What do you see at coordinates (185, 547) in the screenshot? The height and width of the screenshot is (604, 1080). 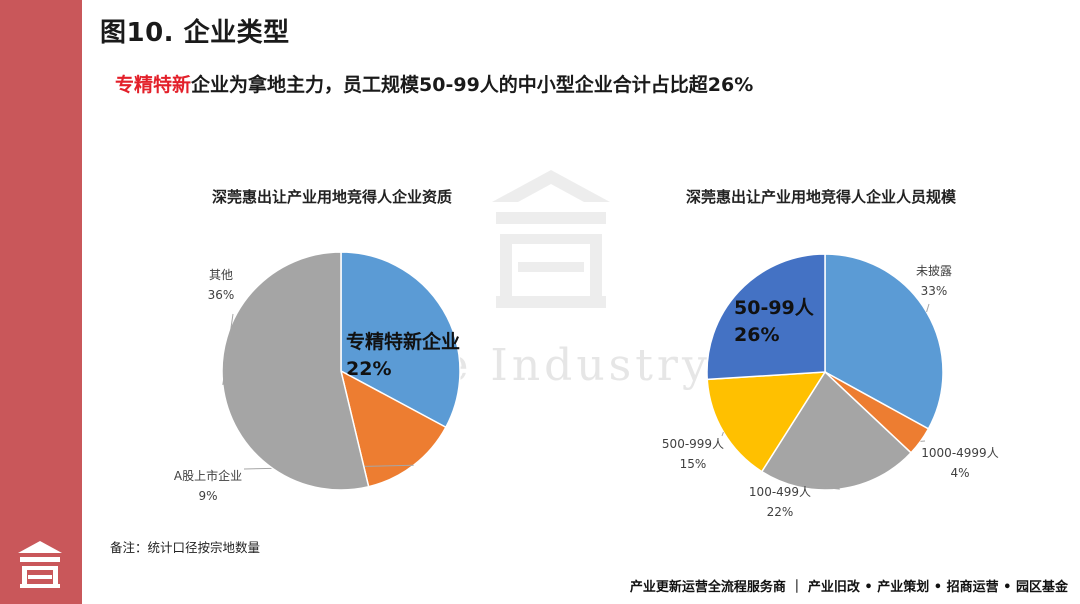 I see `footnote: 备注：统计口径按宗地数量` at bounding box center [185, 547].